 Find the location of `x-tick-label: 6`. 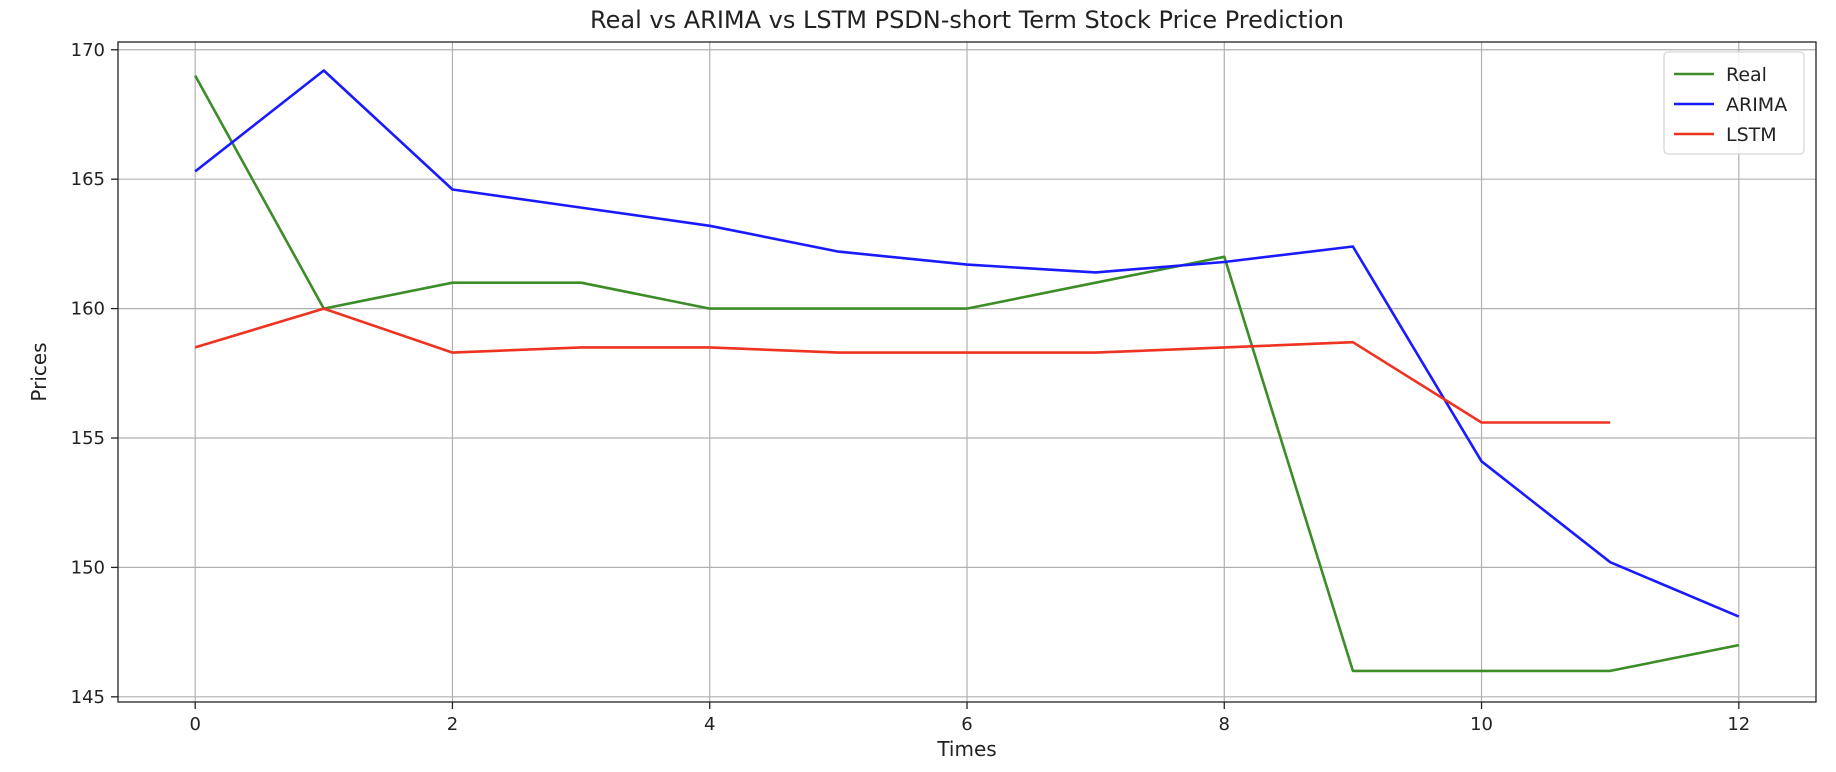

x-tick-label: 6 is located at coordinates (966, 724).